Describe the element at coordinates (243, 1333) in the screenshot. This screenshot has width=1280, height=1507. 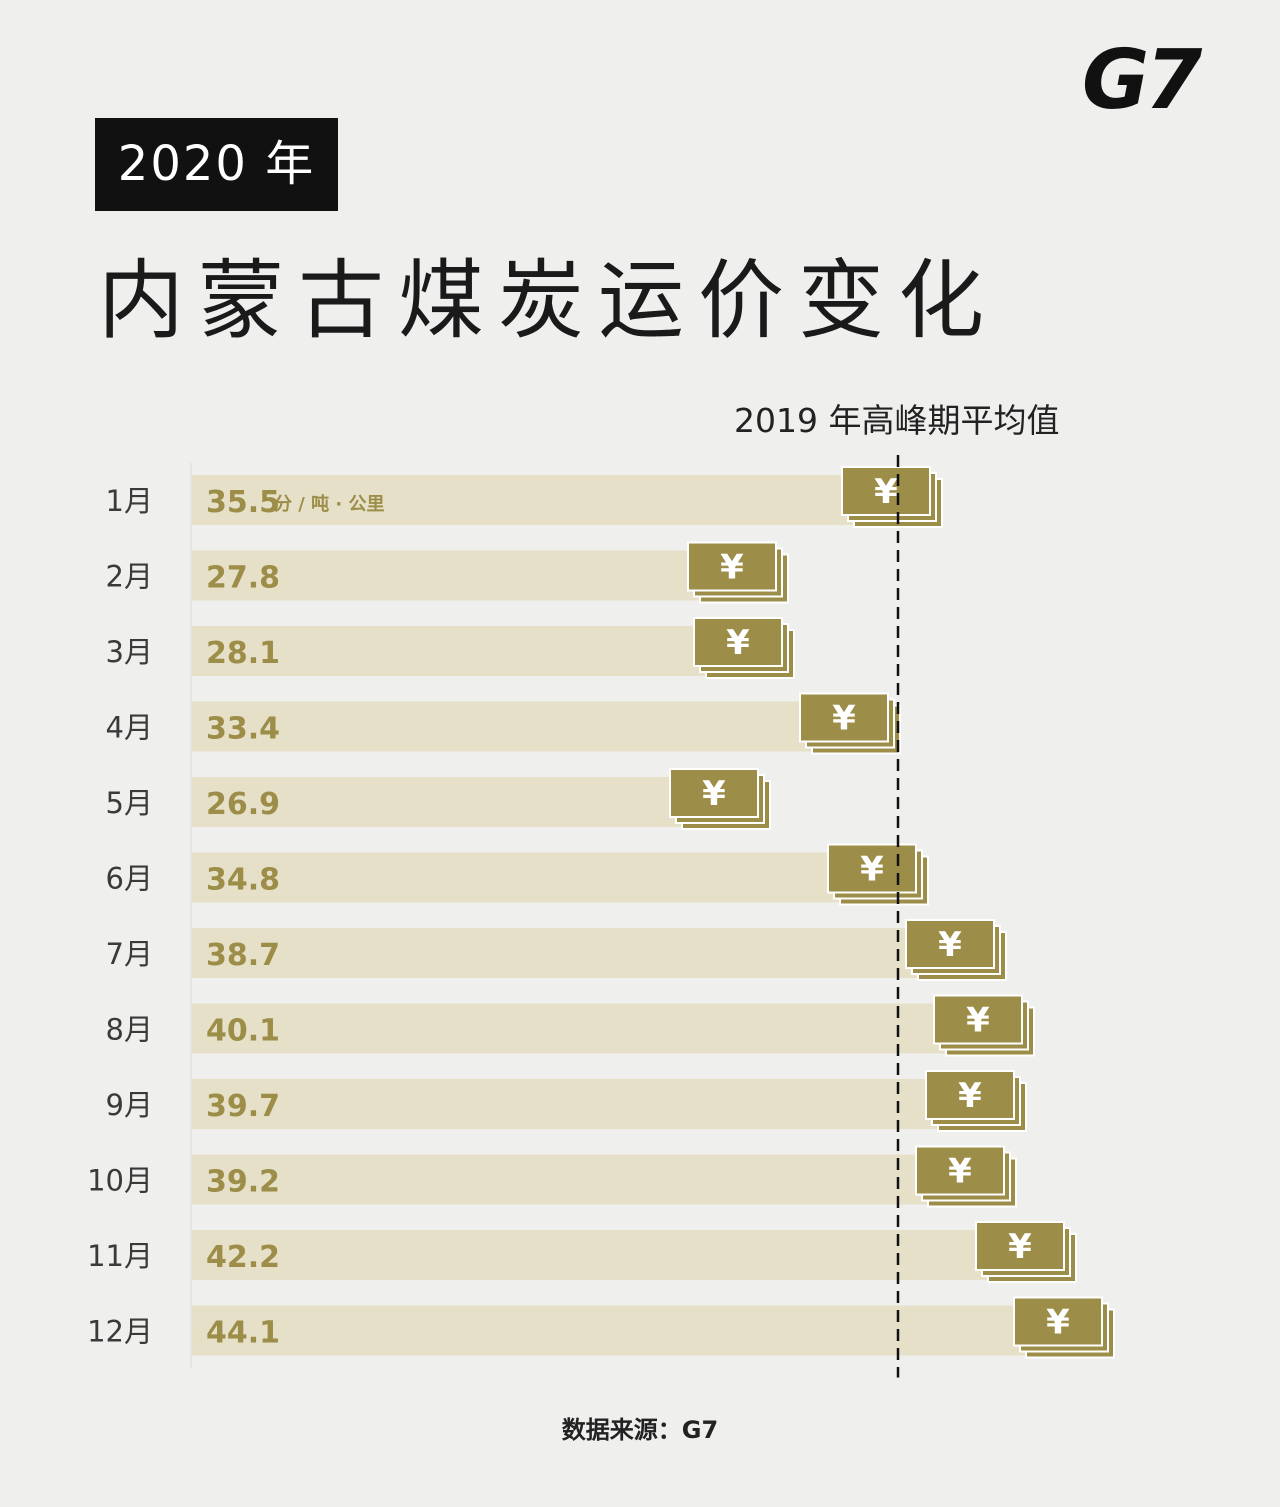
I see `value-label: 44.1` at that location.